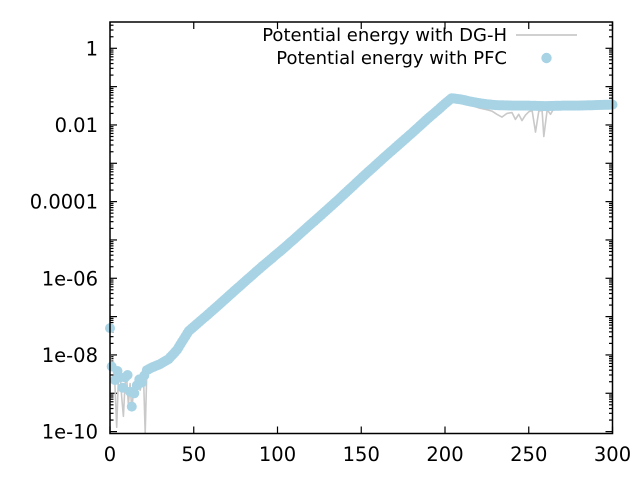  What do you see at coordinates (70, 432) in the screenshot?
I see `y-tick-label: 1e-10` at bounding box center [70, 432].